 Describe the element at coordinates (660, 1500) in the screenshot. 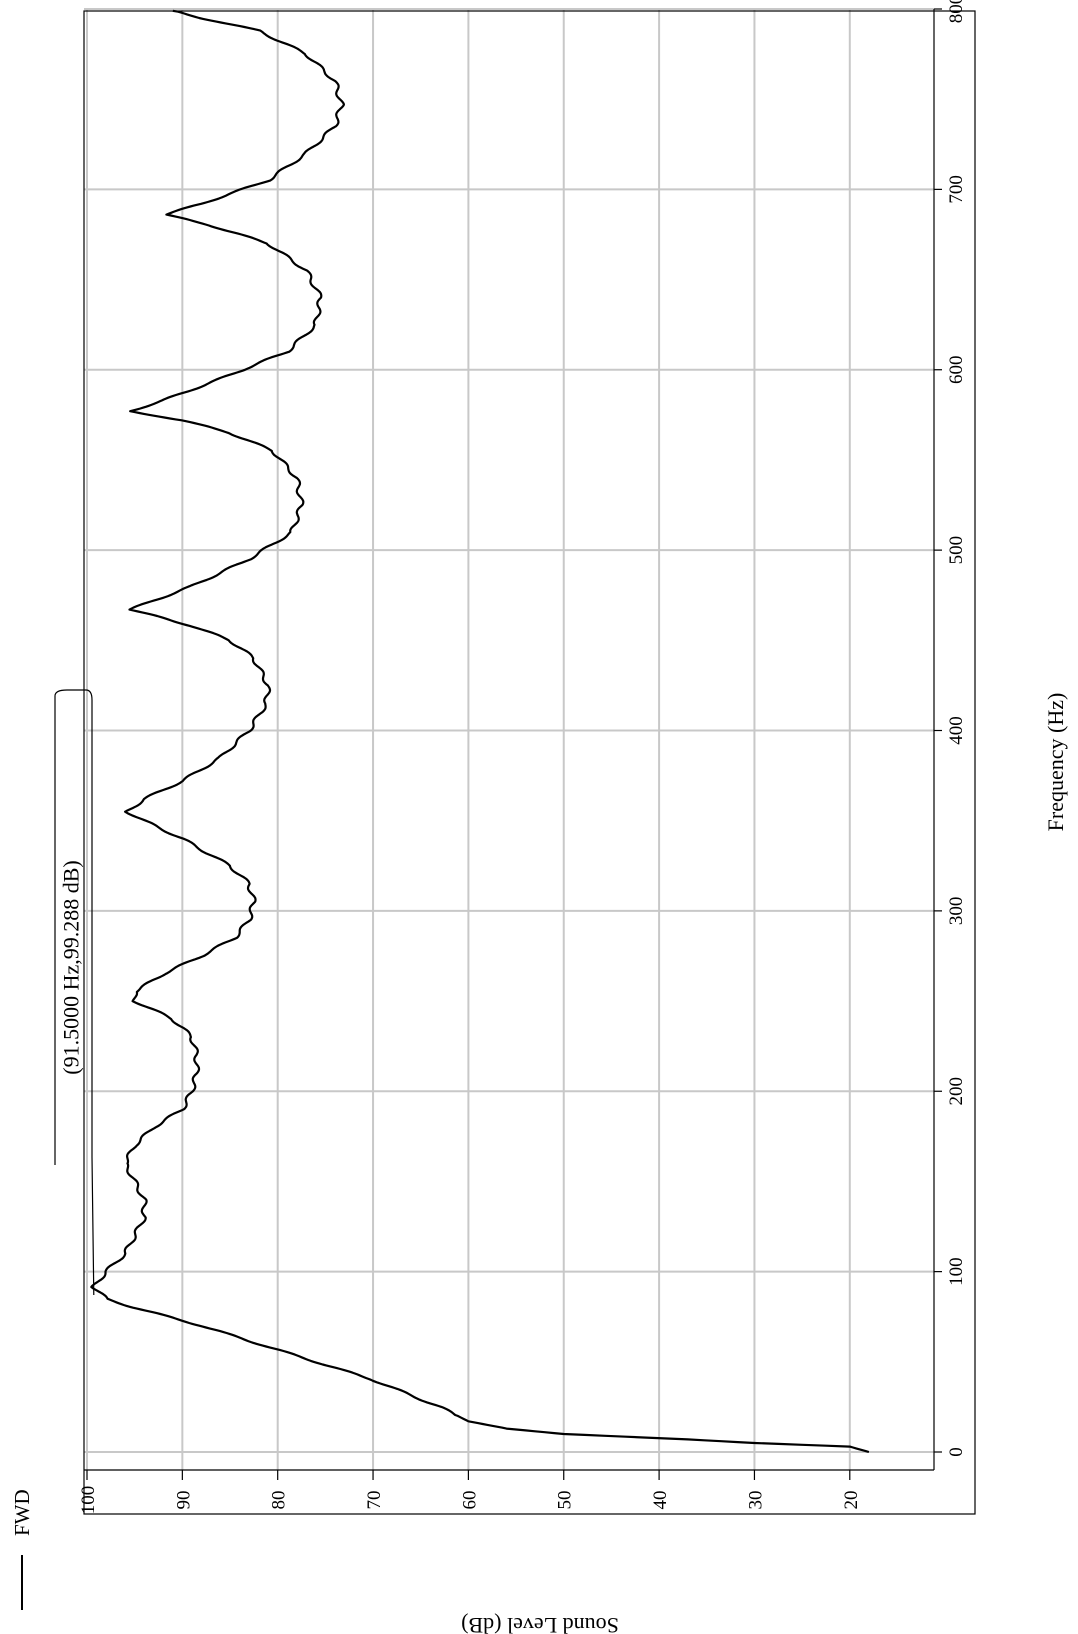

I see `y-tick-label: 40` at that location.